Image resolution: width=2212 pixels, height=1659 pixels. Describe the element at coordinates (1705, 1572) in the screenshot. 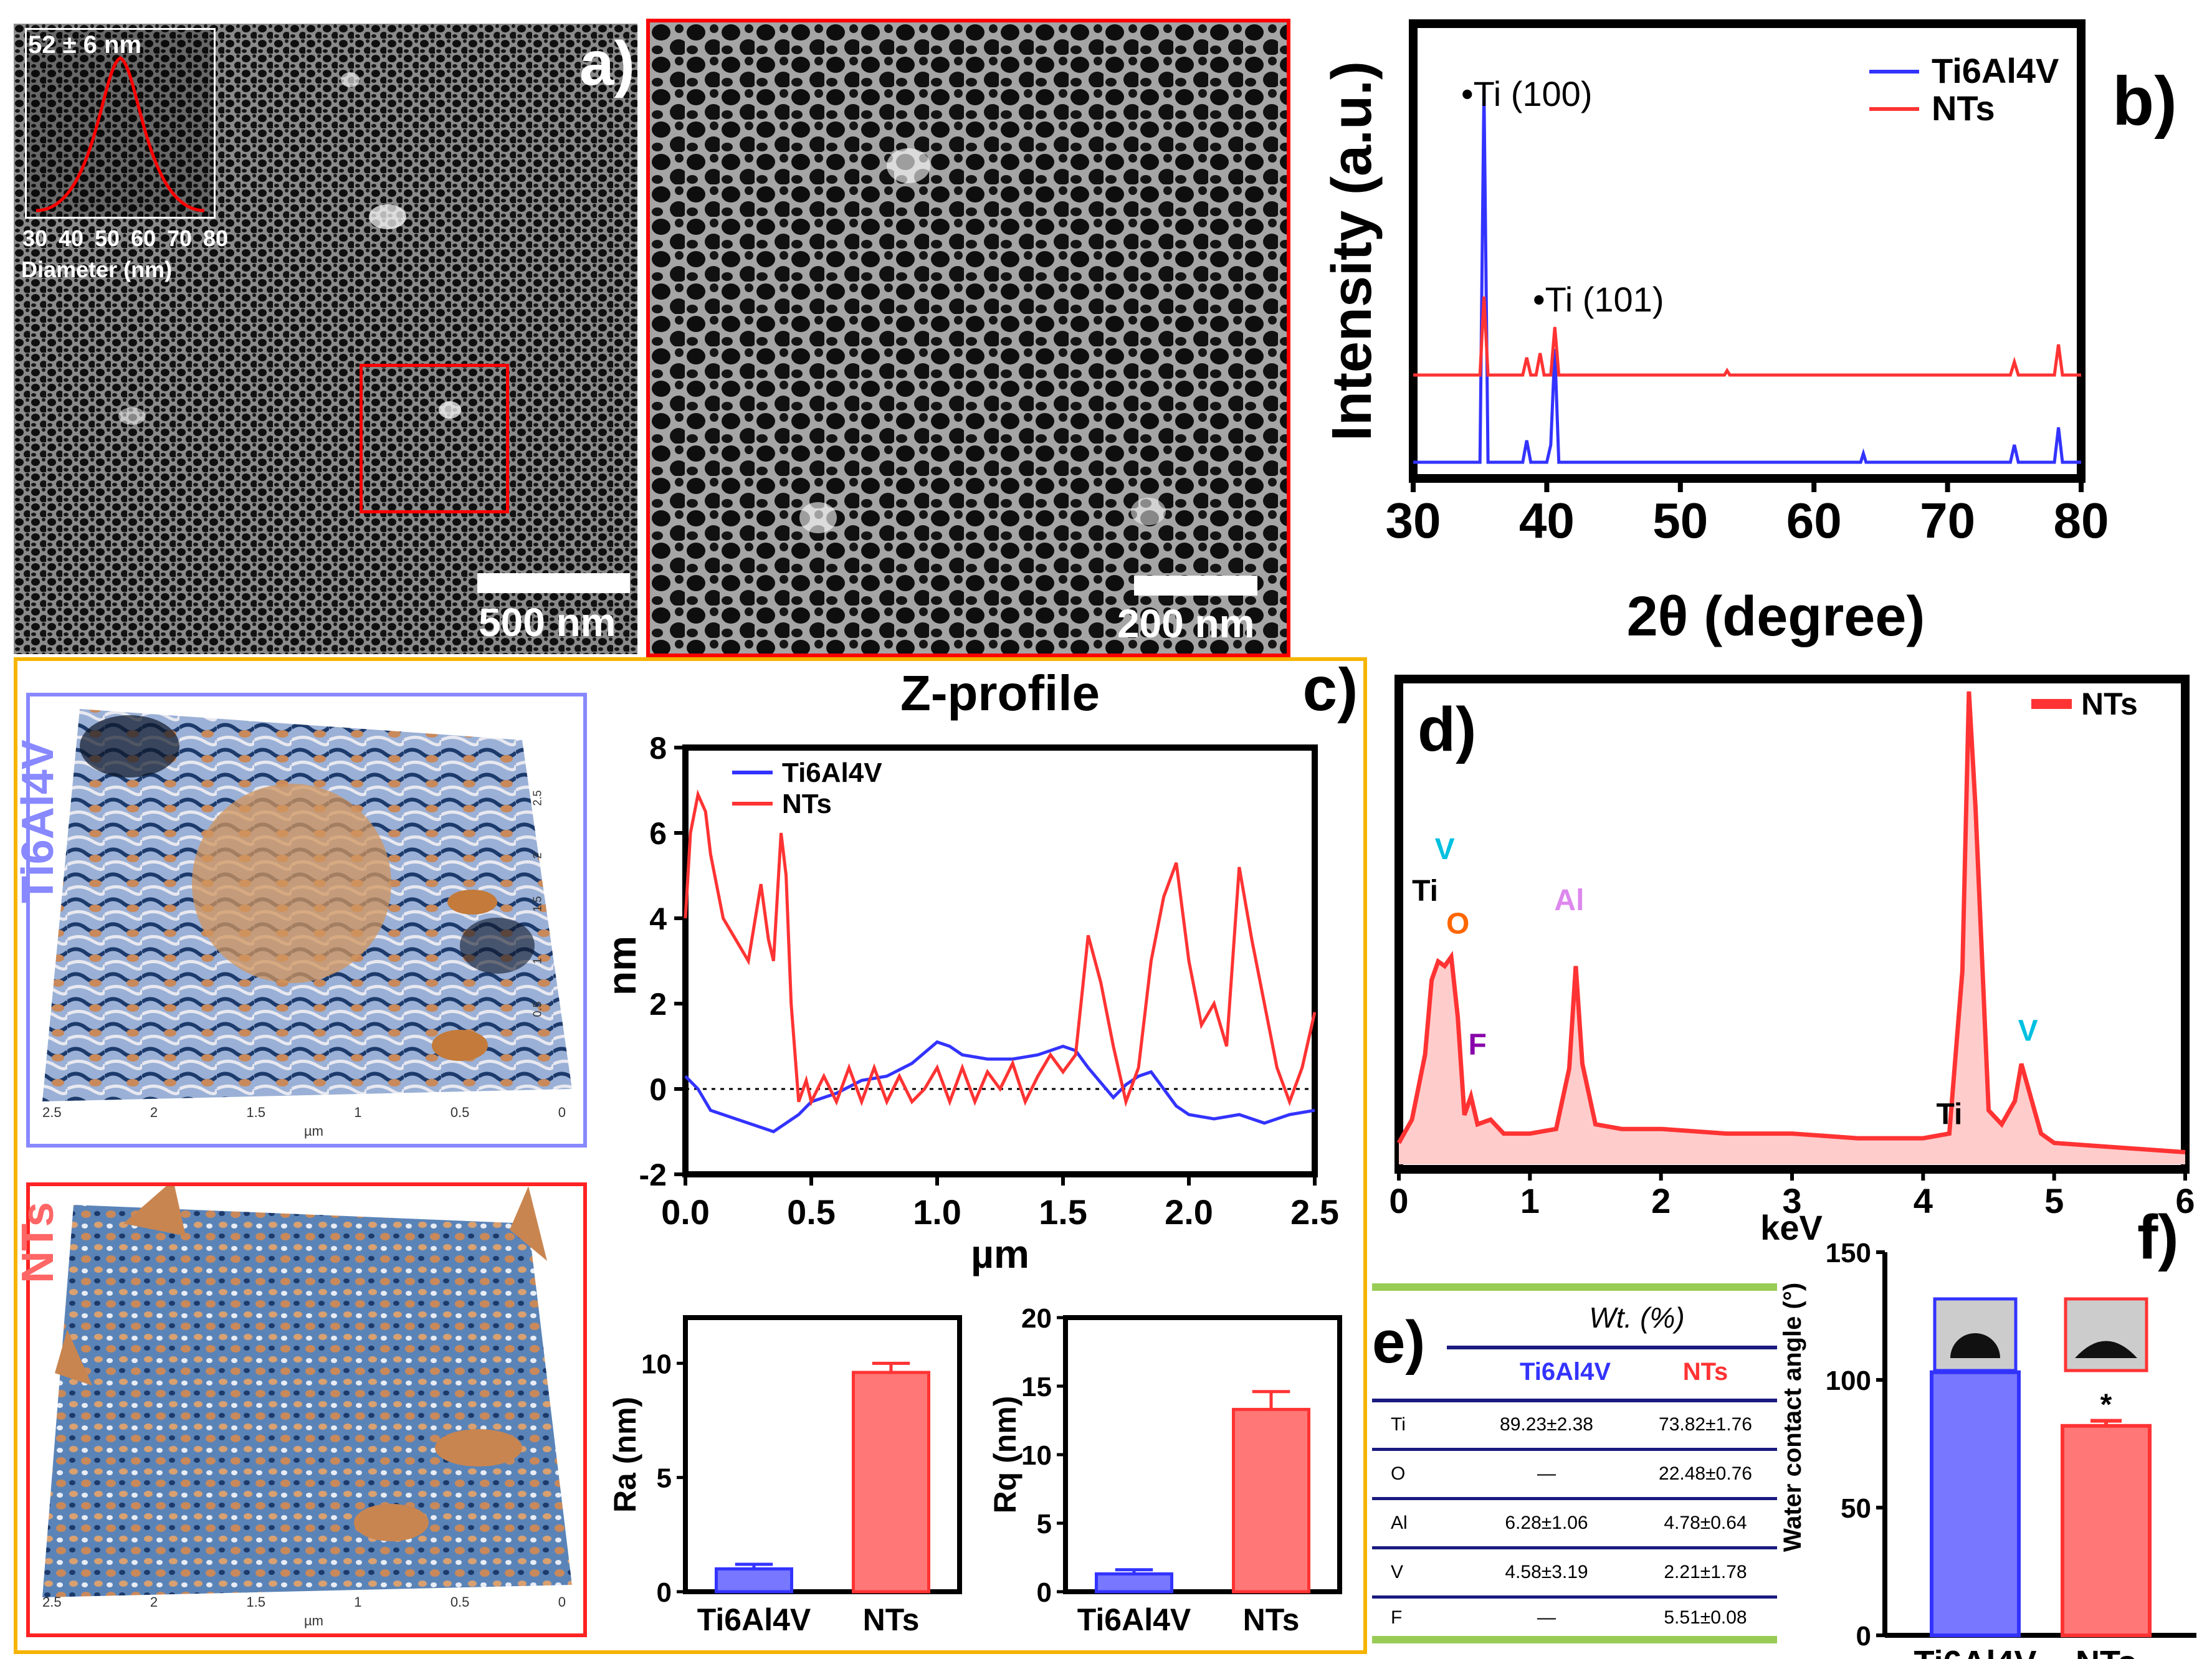

I see `table-cell-nts: 2.21±1.78` at that location.